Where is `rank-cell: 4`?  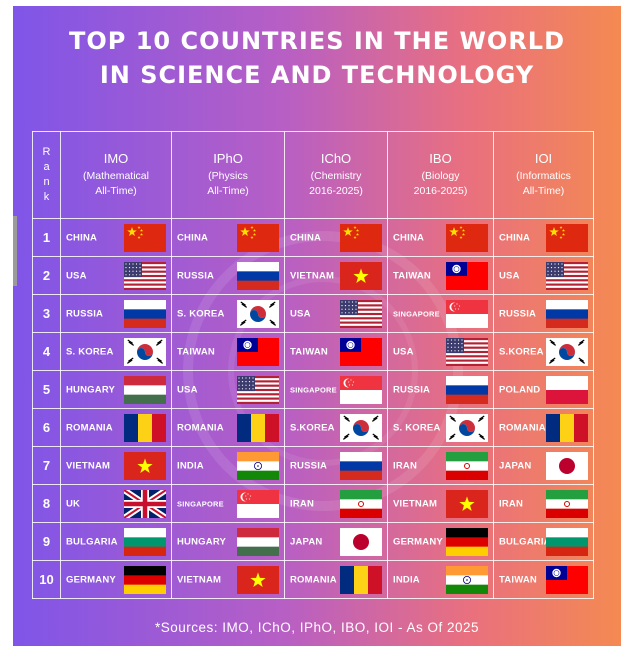 rank-cell: 4 is located at coordinates (46, 351).